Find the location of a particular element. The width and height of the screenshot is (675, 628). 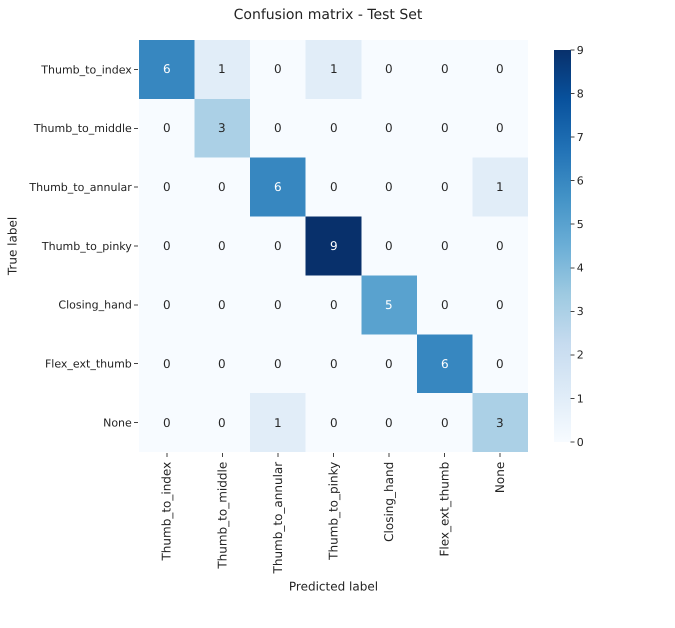

chart-title: Confusion matrix - Test Set is located at coordinates (328, 15).